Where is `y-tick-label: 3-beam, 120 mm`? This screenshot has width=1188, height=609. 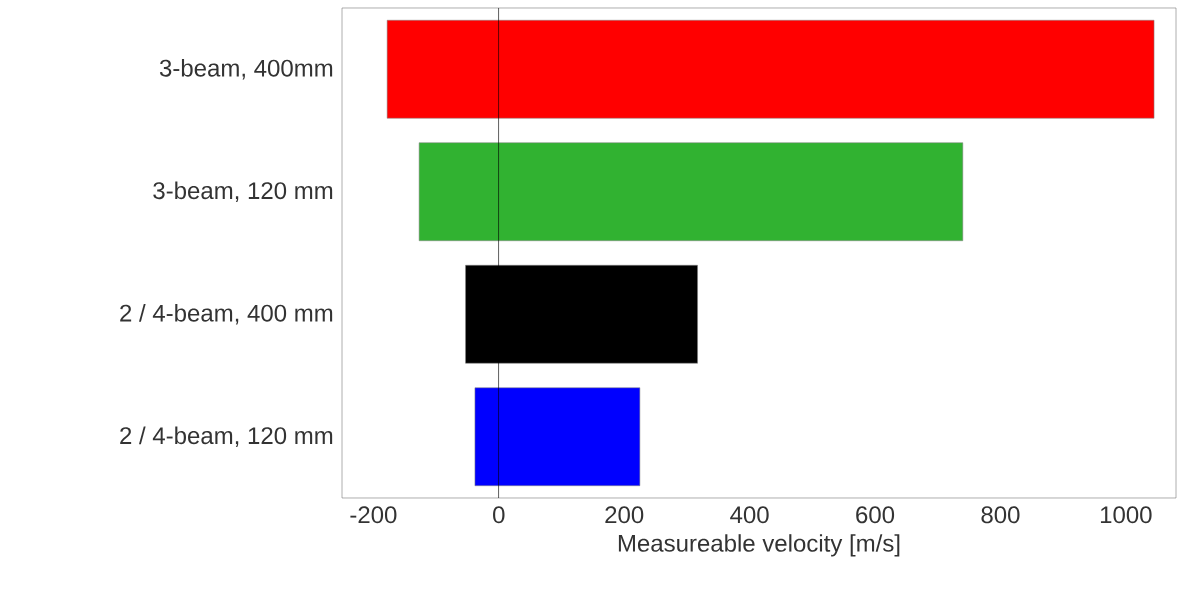 y-tick-label: 3-beam, 120 mm is located at coordinates (243, 191).